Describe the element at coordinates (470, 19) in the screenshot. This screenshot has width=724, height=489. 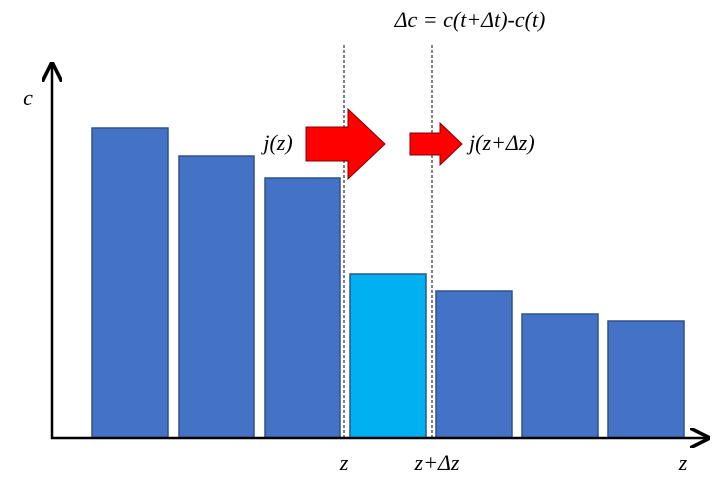
I see `formula: Δc = c(t+Δt)-c(t)` at that location.